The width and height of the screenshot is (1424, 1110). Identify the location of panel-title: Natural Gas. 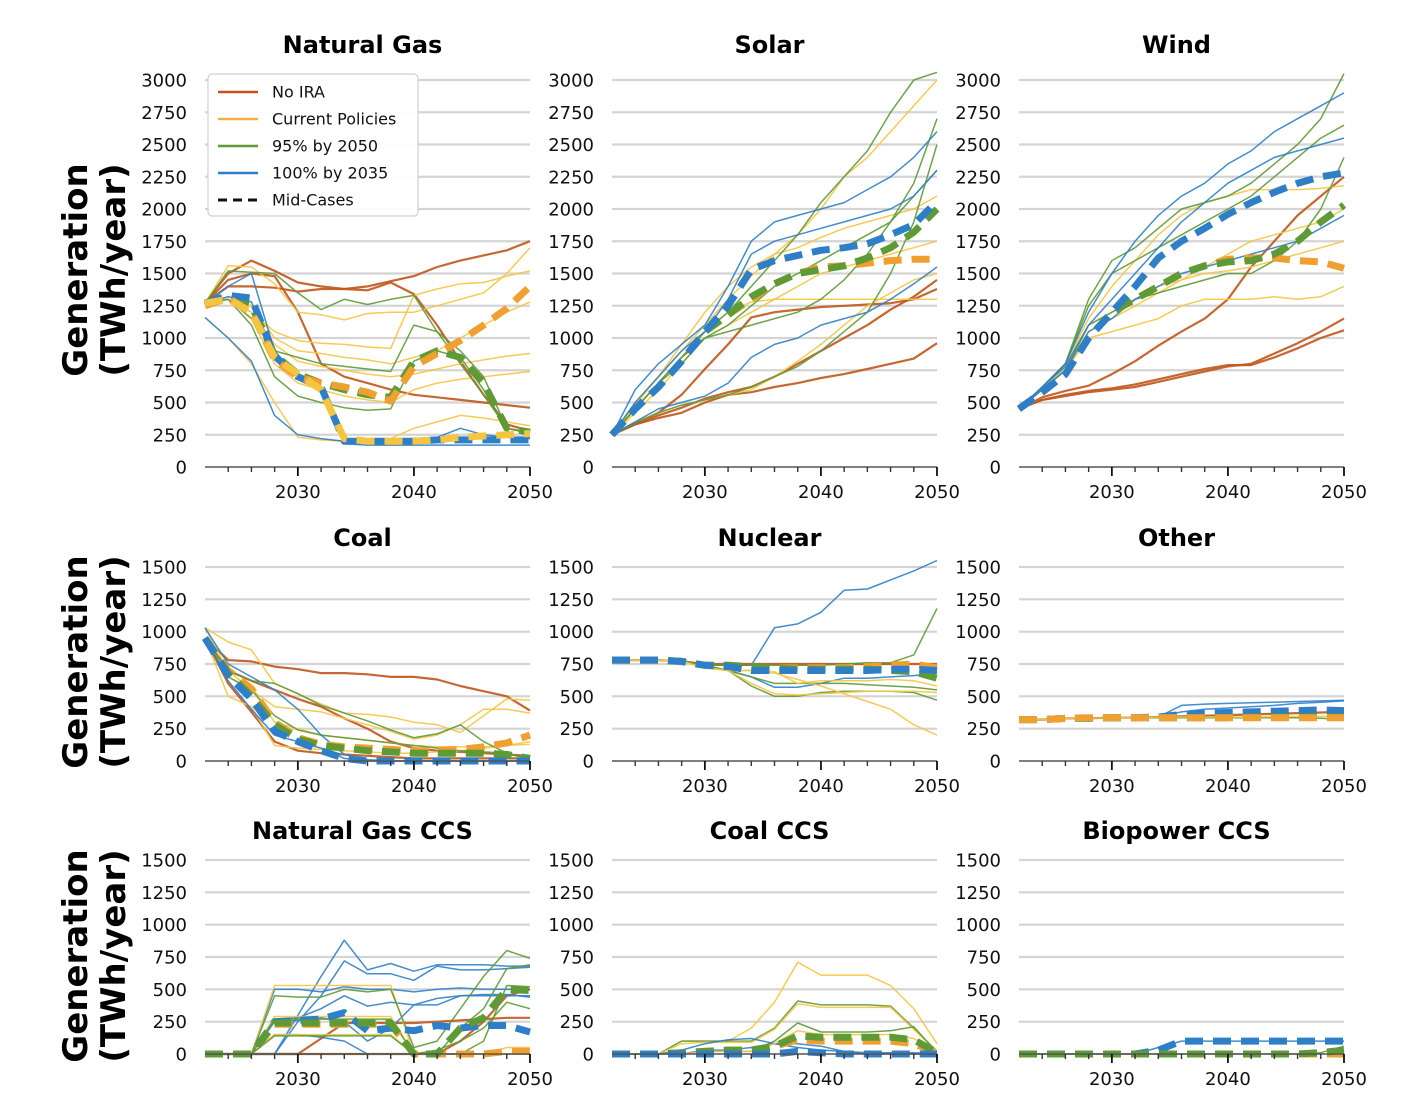
(363, 45).